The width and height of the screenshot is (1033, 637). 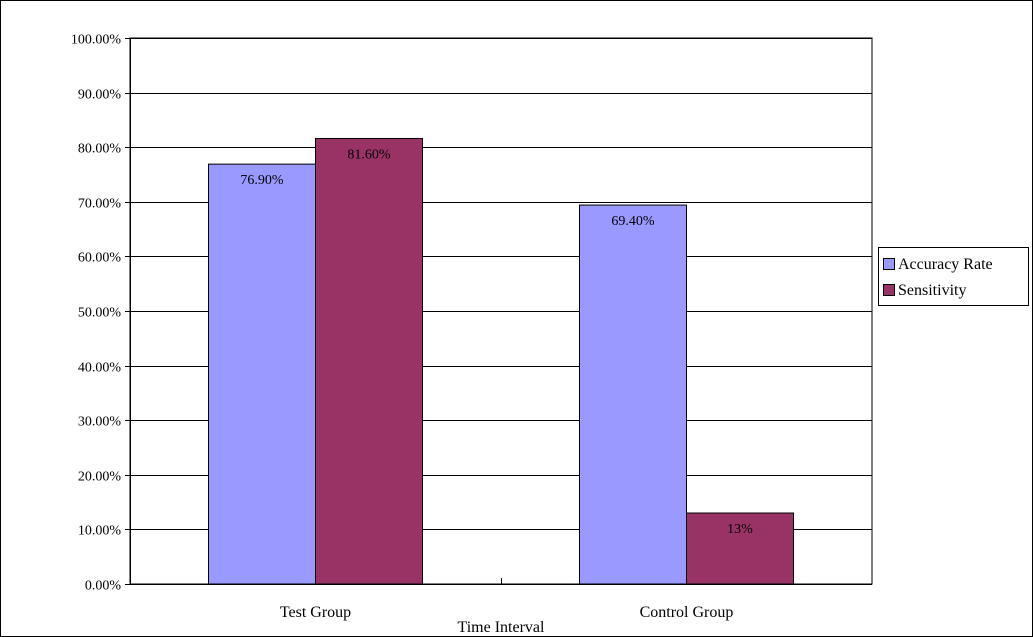 I want to click on y-tick-label: 10.00%, so click(x=100, y=531).